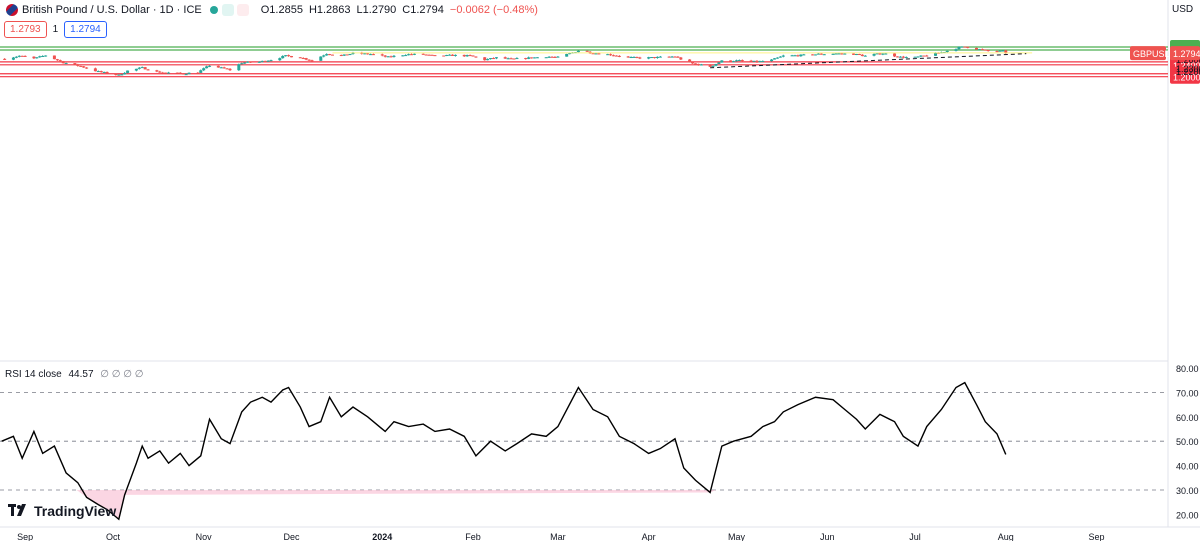 The height and width of the screenshot is (541, 1200). What do you see at coordinates (493, 10) in the screenshot?
I see `change-value: −0.0062 (−0.48%)` at bounding box center [493, 10].